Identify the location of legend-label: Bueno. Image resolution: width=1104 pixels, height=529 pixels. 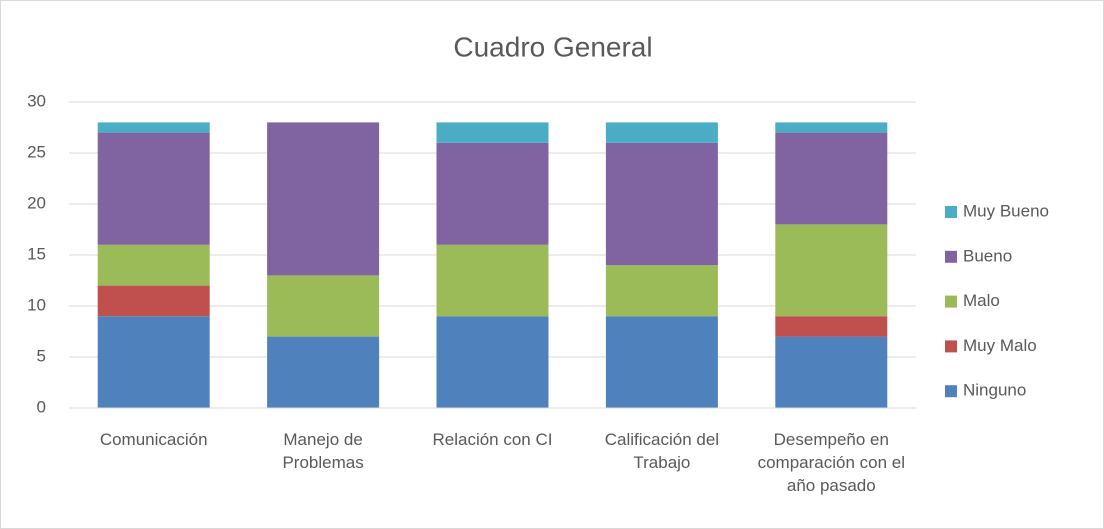
(987, 255).